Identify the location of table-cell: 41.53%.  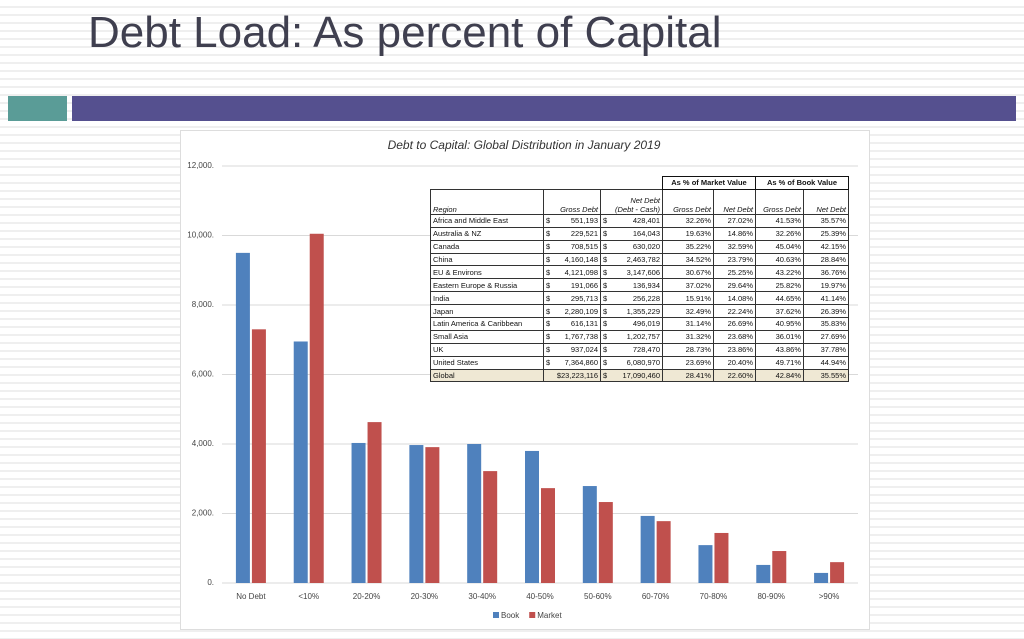
(779, 220).